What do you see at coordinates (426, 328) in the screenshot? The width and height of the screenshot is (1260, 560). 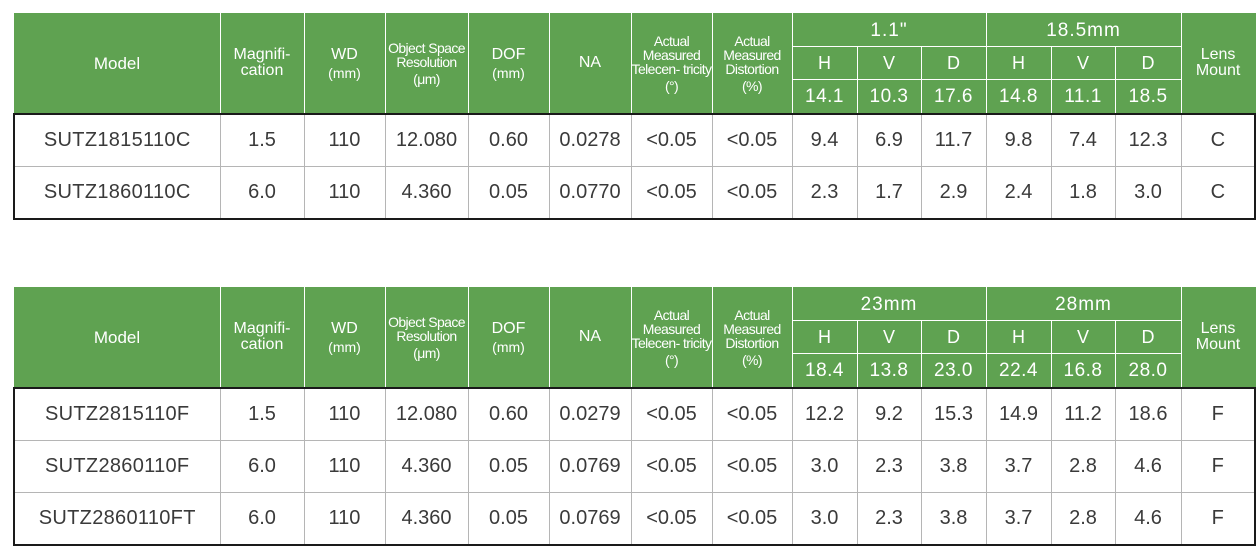 I see `header-resolution-label: Object Space Resolution` at bounding box center [426, 328].